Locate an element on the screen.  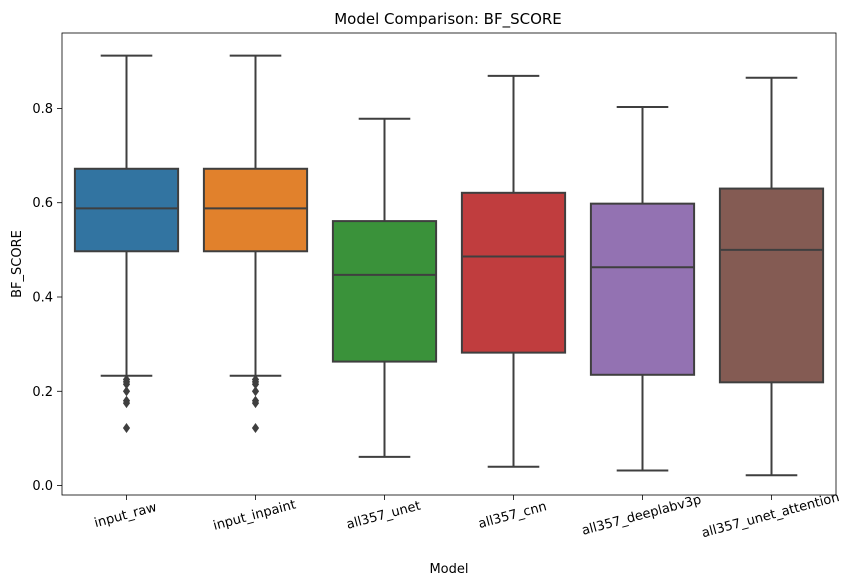
box-group-all357_unet is located at coordinates (384, 287).